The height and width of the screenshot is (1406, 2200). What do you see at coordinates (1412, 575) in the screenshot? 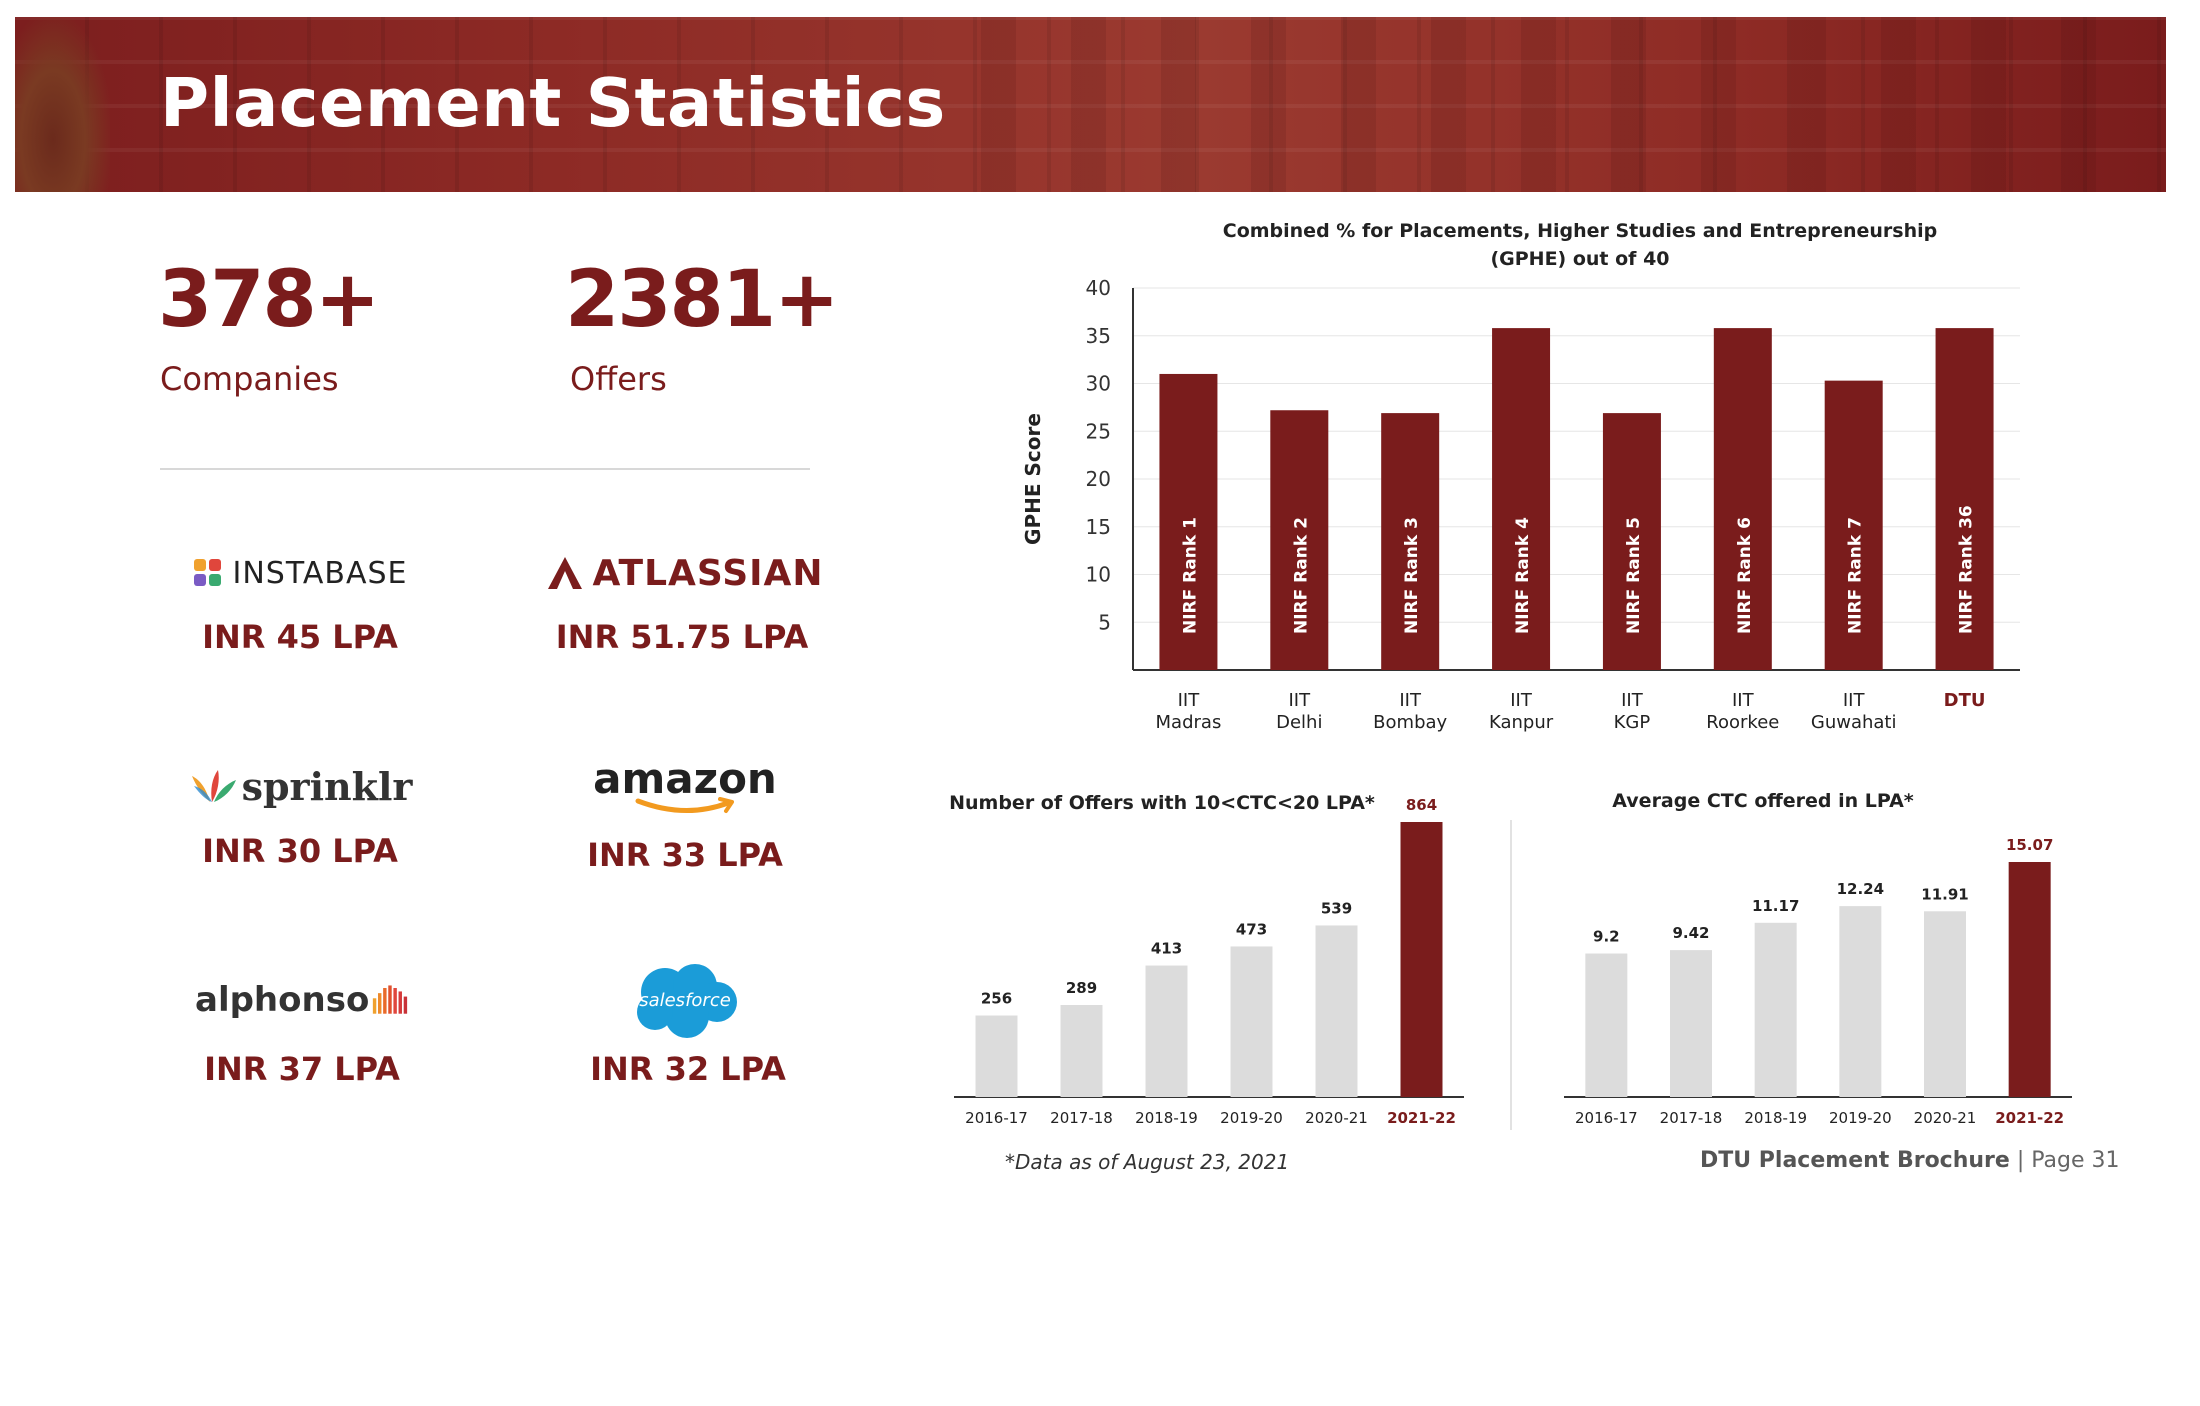
I see `bar-rank-label: NIRF Rank 3` at bounding box center [1412, 575].